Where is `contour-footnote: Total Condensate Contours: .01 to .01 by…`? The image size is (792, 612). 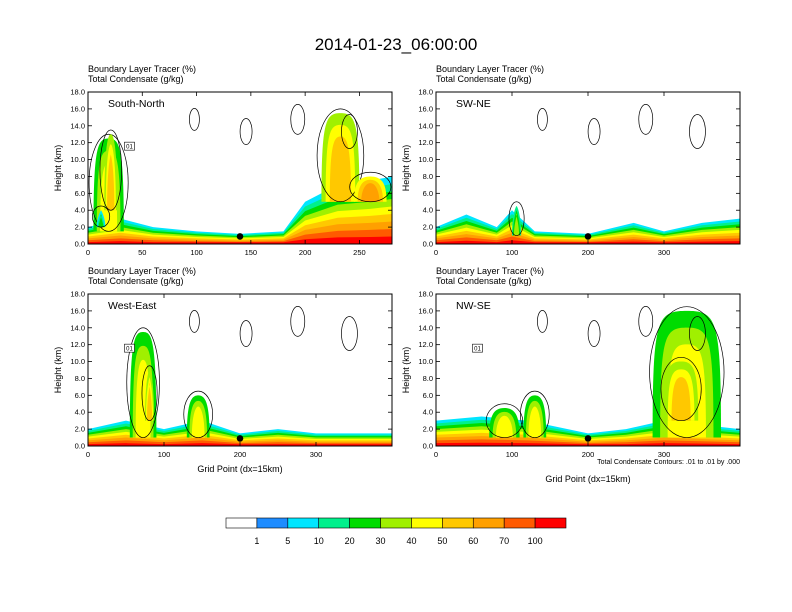
contour-footnote: Total Condensate Contours: .01 to .01 by… is located at coordinates (668, 462).